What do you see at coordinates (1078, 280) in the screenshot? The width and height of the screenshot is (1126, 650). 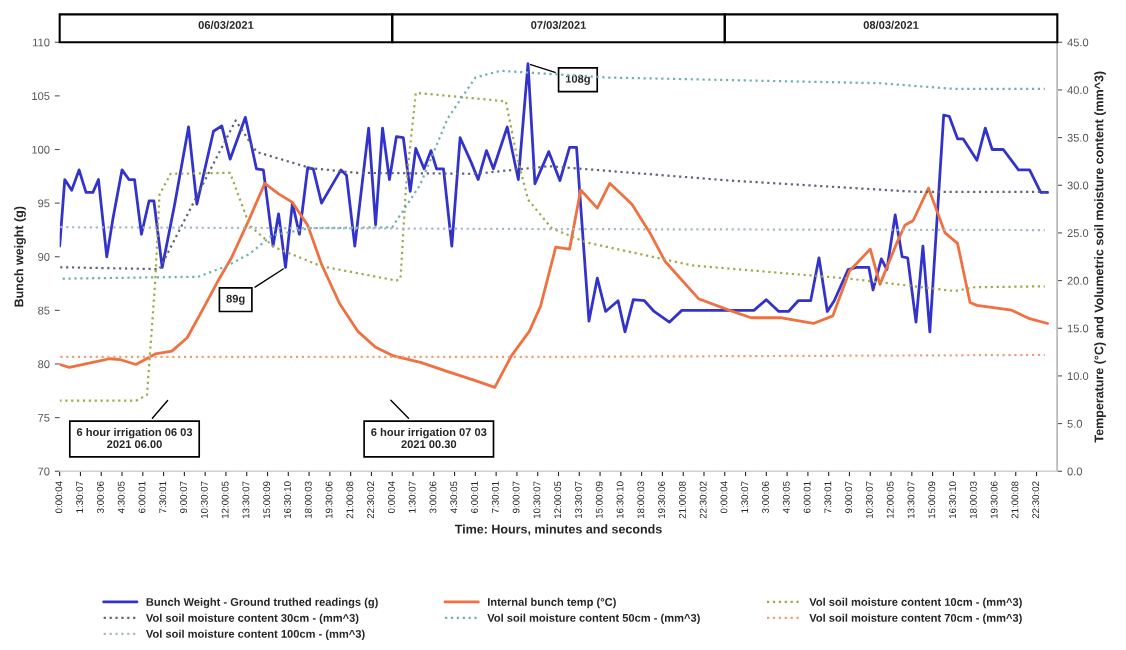 I see `y2-tick-label: 20.0` at bounding box center [1078, 280].